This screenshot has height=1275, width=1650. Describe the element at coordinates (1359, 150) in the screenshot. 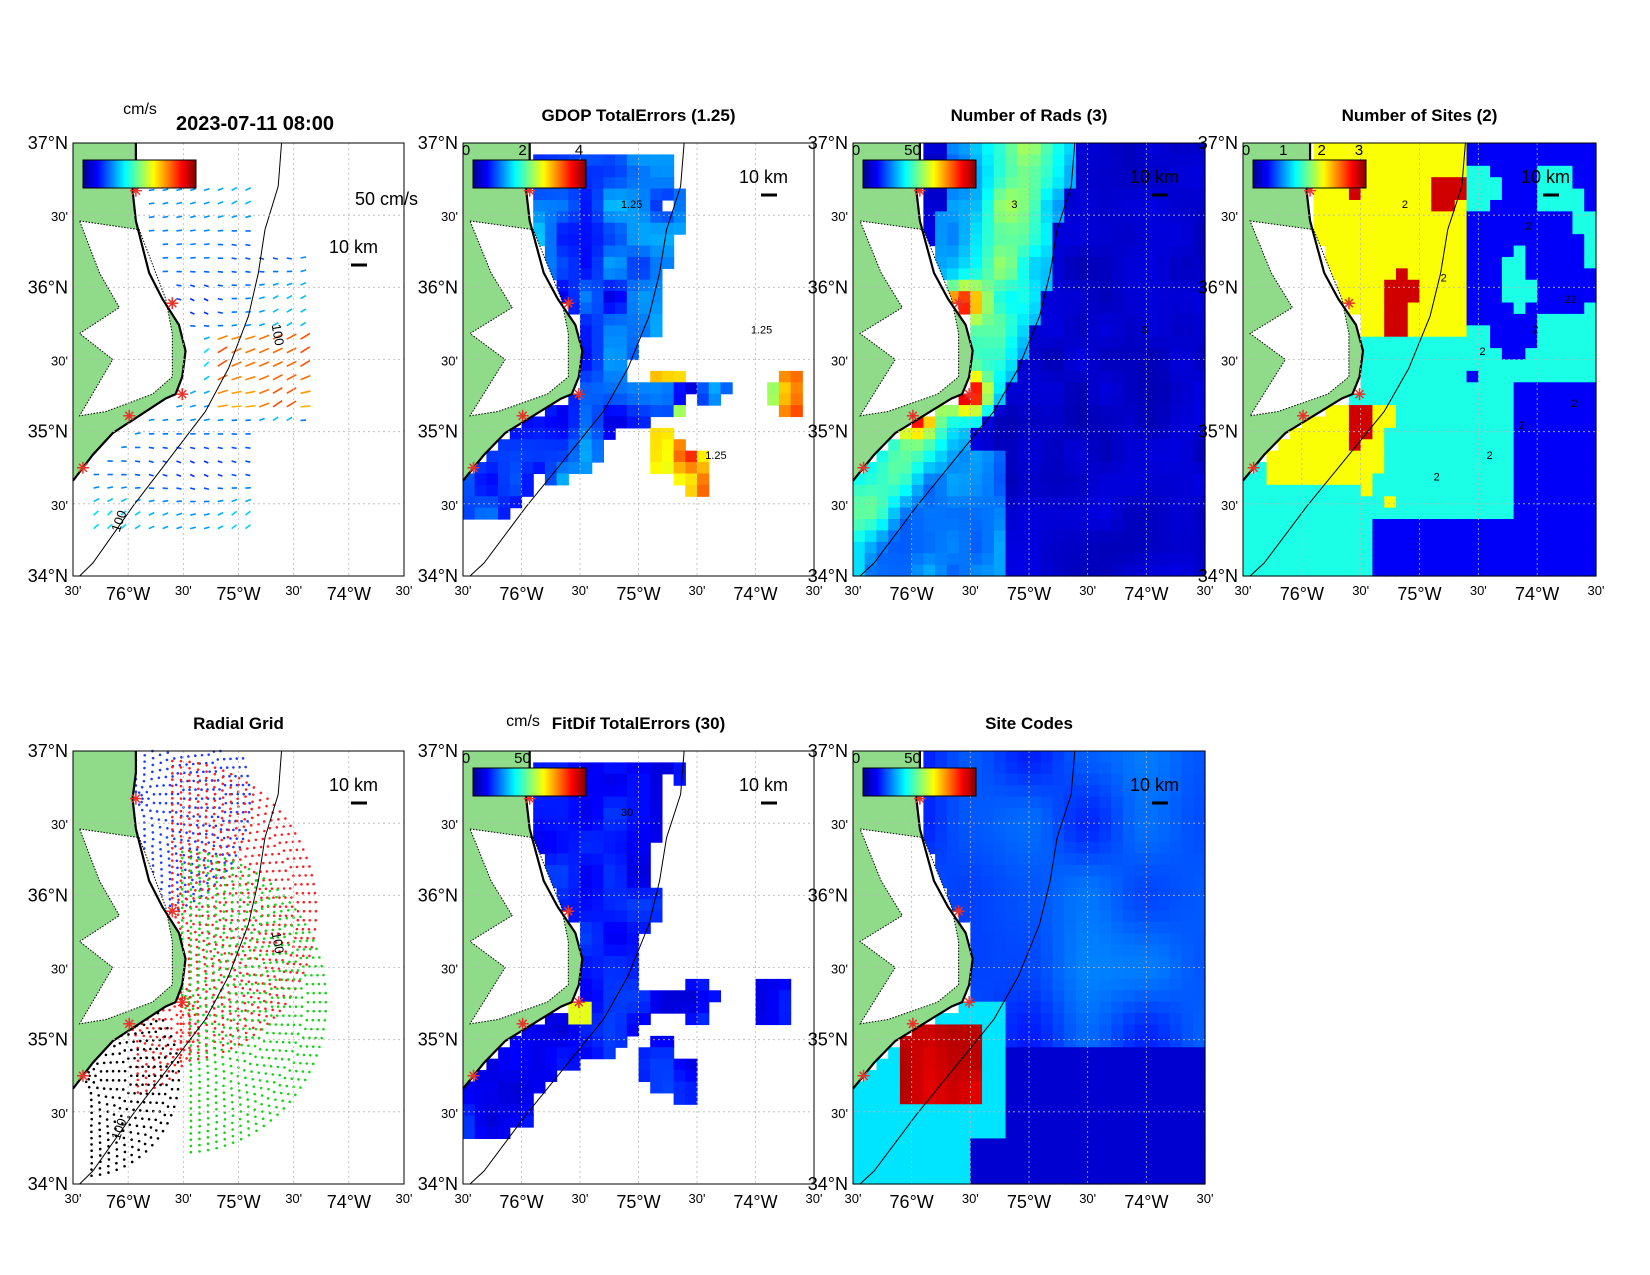

I see `colorbar-tick-label: 3` at that location.